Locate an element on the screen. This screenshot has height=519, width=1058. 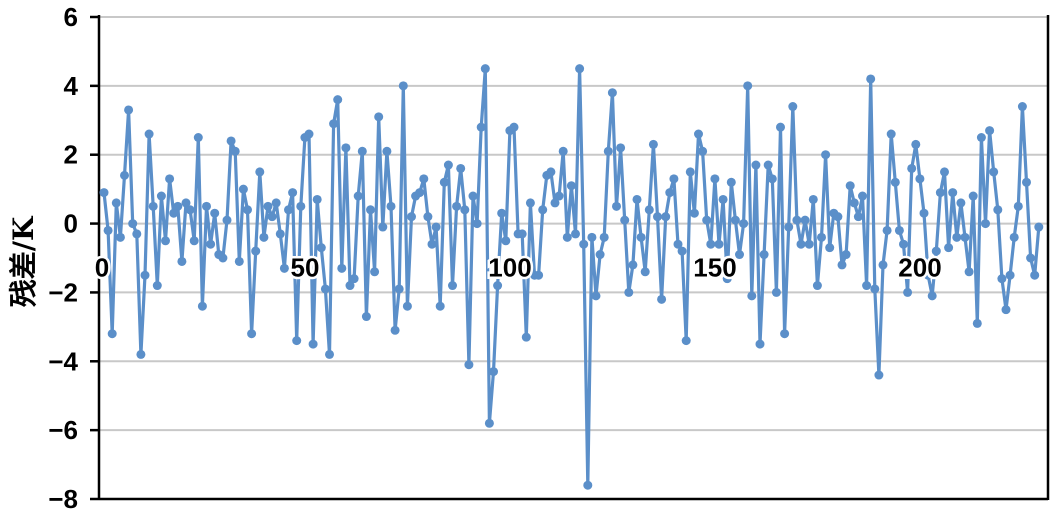
x-tick-label: 0 is located at coordinates (102, 268).